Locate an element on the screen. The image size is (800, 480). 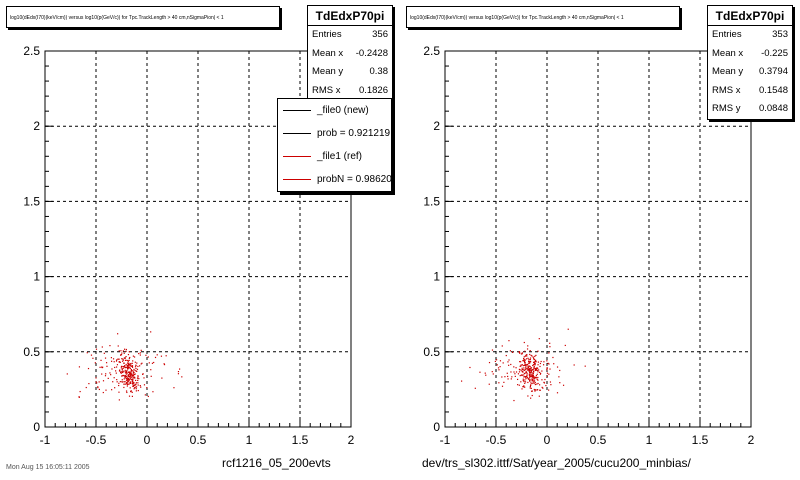
y-tick-label: 2 is located at coordinates (436, 126).